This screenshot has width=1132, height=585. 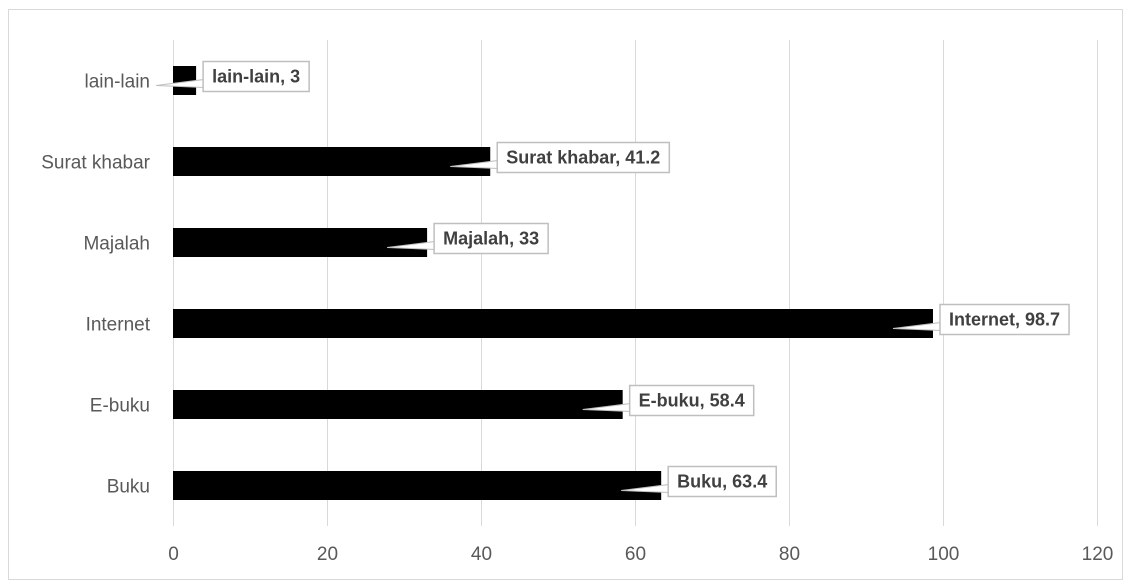 I want to click on data-label-box-lain-lain, so click(x=256, y=76).